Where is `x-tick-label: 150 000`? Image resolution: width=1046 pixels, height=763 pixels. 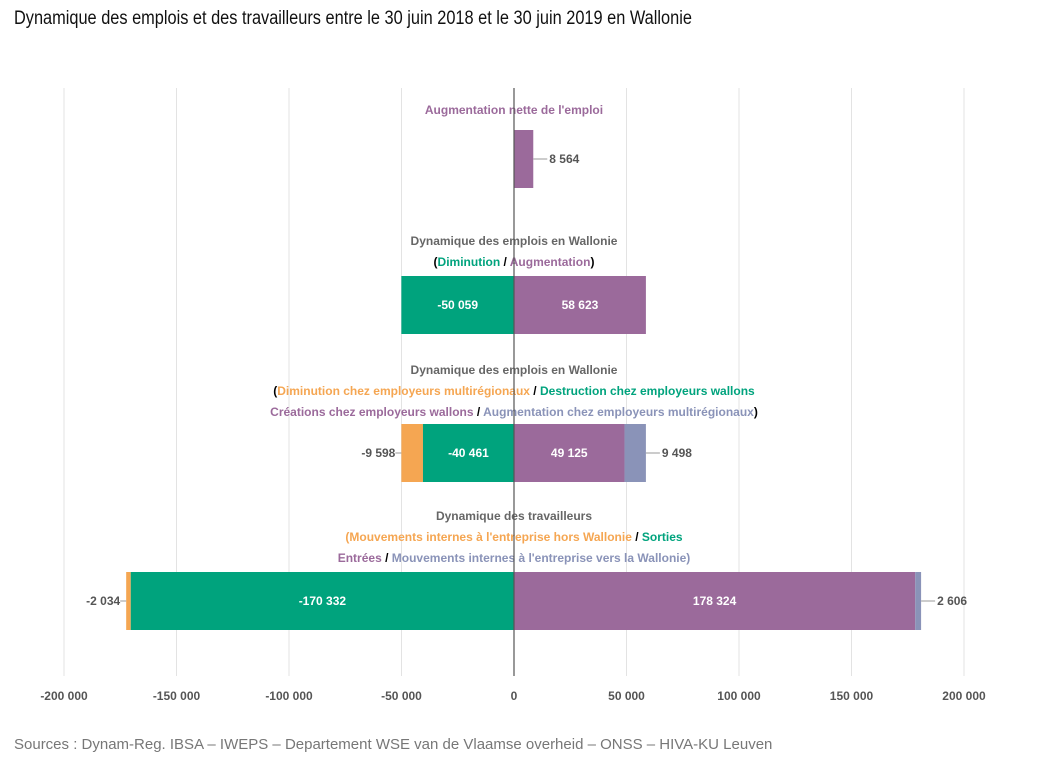
x-tick-label: 150 000 is located at coordinates (852, 696).